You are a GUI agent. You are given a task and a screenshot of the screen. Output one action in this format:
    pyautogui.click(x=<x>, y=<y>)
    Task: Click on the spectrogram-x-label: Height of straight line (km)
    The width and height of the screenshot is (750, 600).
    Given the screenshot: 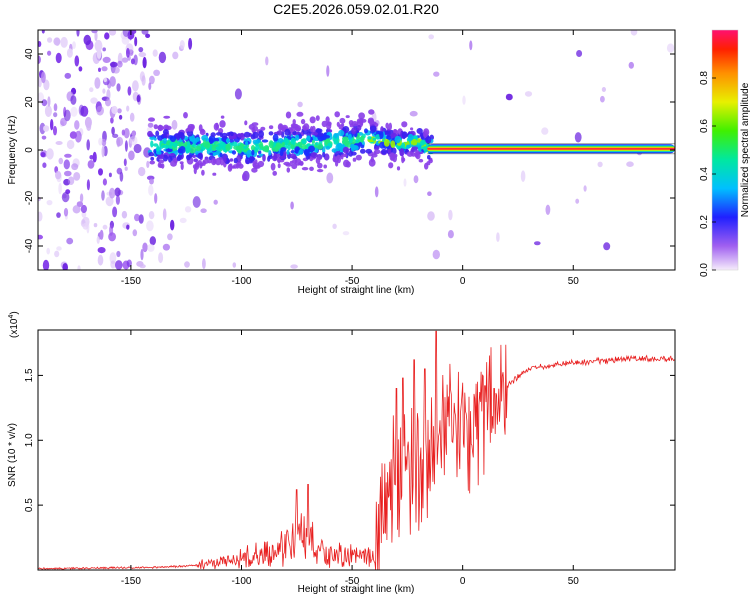 What is the action you would take?
    pyautogui.click(x=356, y=290)
    